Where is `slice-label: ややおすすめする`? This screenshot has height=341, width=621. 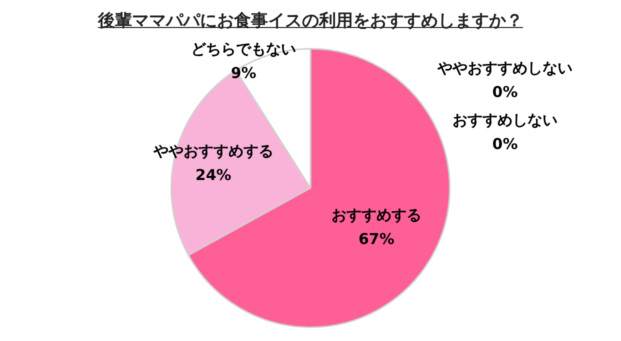
slice-label: ややおすすめする is located at coordinates (213, 151).